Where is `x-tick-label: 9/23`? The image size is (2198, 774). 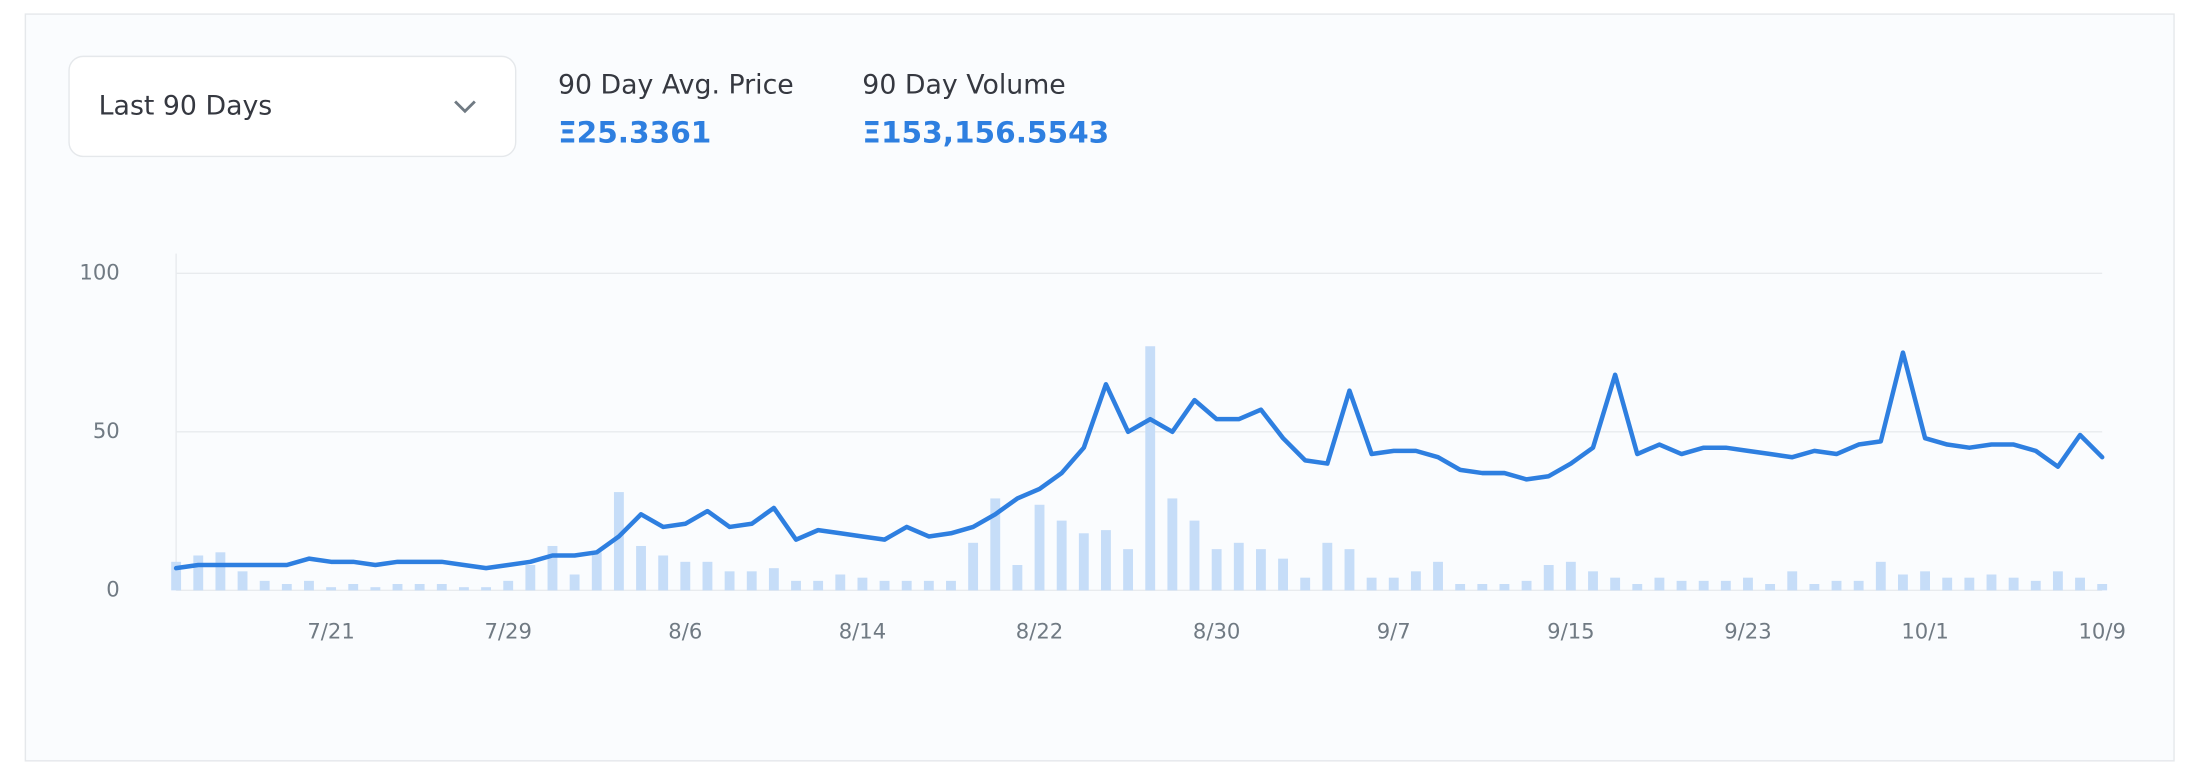
x-tick-label: 9/23 is located at coordinates (1747, 631).